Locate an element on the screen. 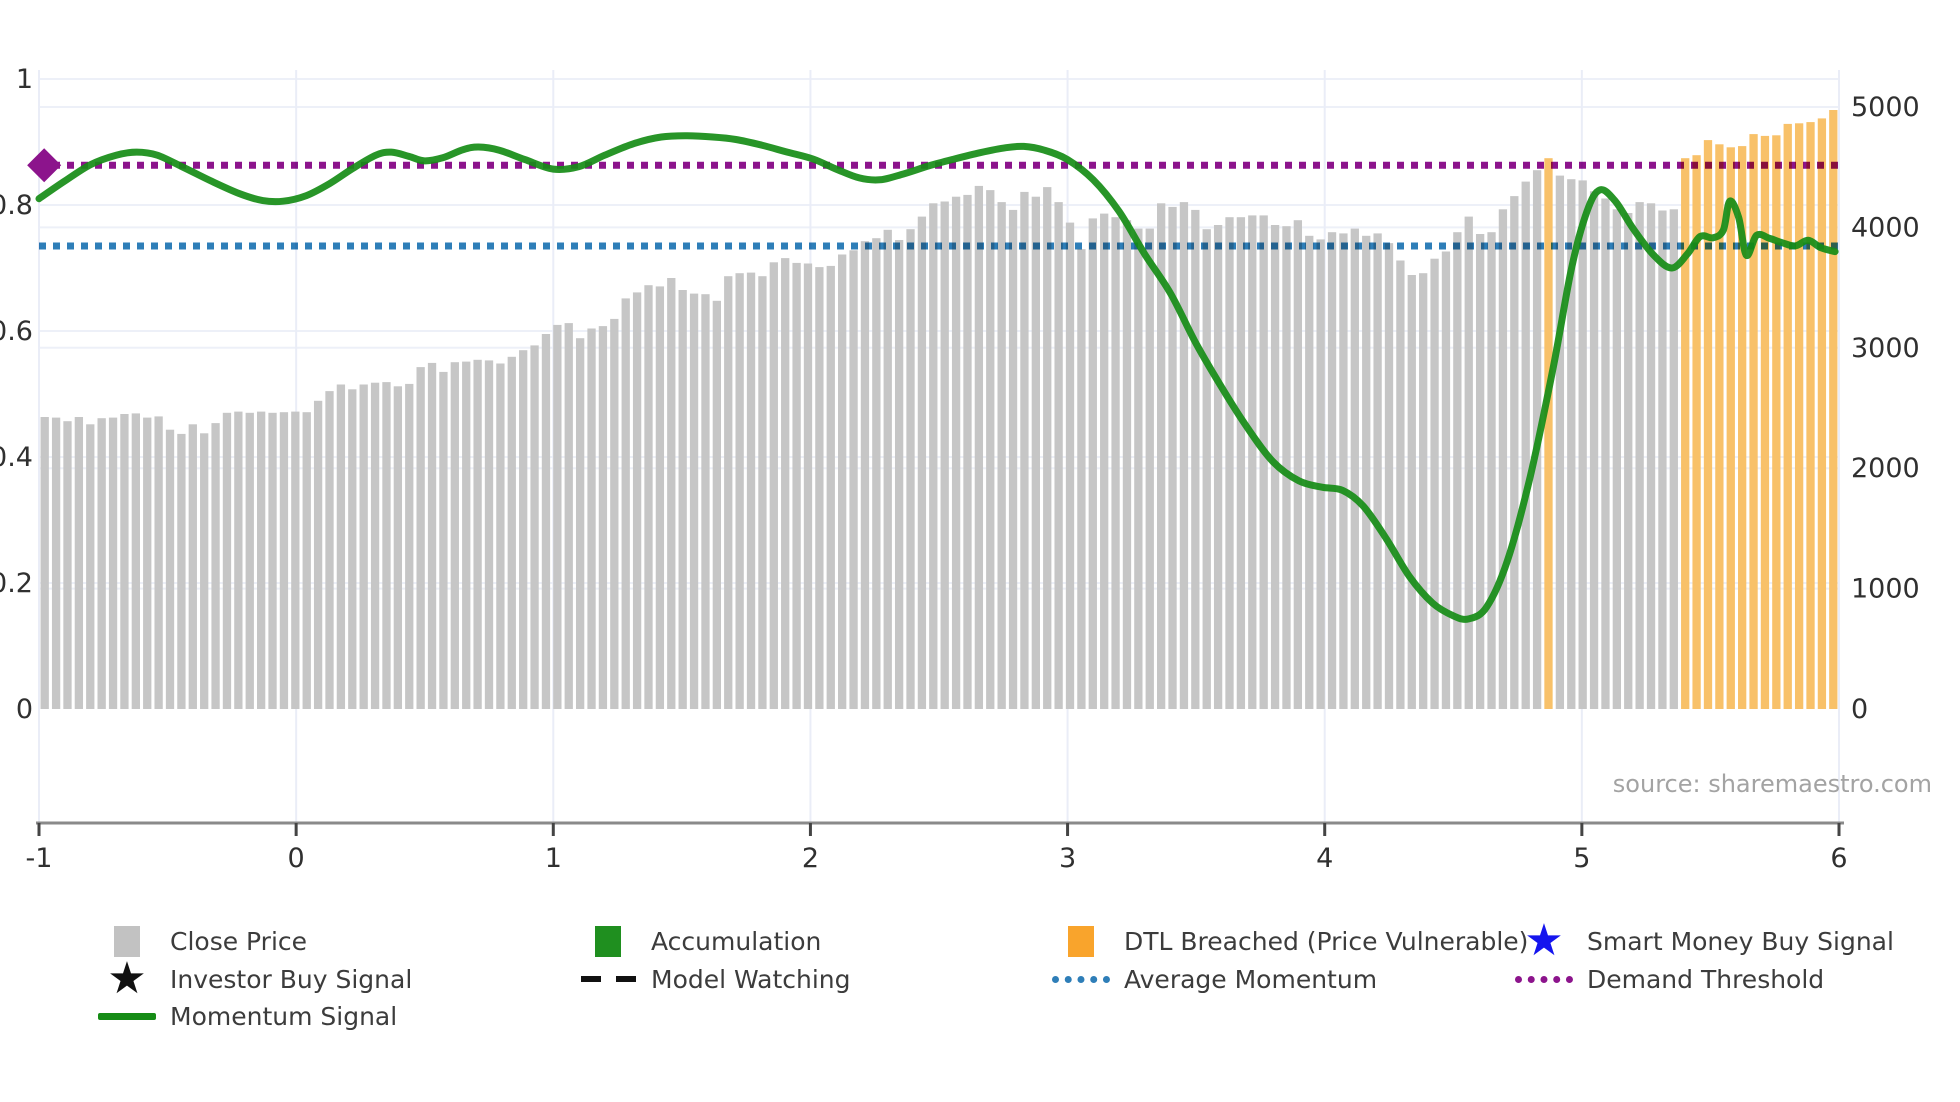 This screenshot has width=1960, height=1102. close-price-swatch-icon is located at coordinates (127, 941).